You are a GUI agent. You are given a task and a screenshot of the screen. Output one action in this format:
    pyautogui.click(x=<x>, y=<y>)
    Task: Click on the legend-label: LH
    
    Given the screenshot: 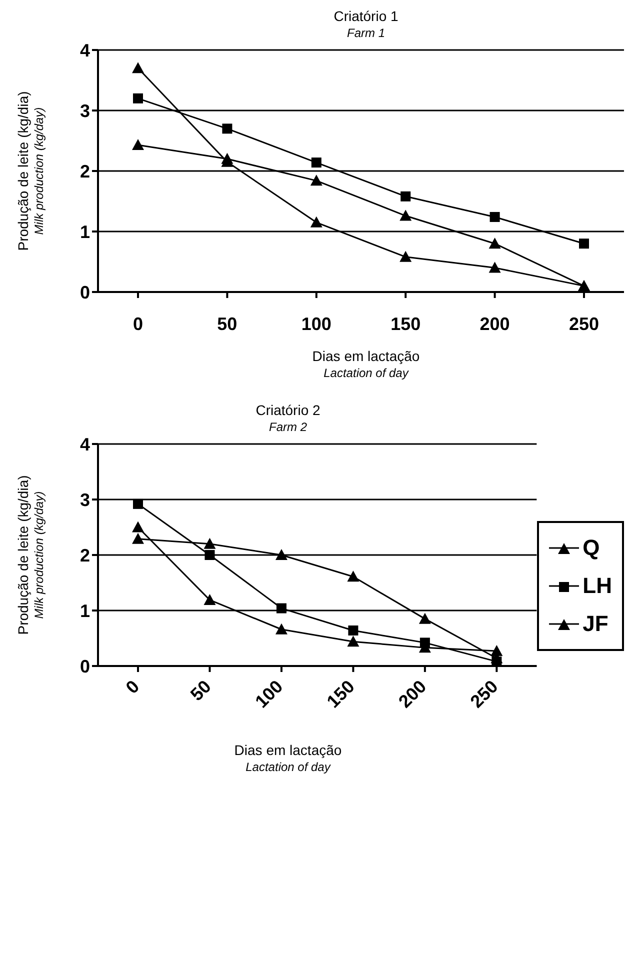 What is the action you would take?
    pyautogui.click(x=597, y=586)
    